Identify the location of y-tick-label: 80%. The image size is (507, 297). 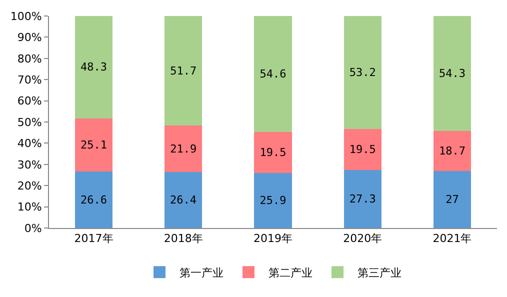
(29, 59).